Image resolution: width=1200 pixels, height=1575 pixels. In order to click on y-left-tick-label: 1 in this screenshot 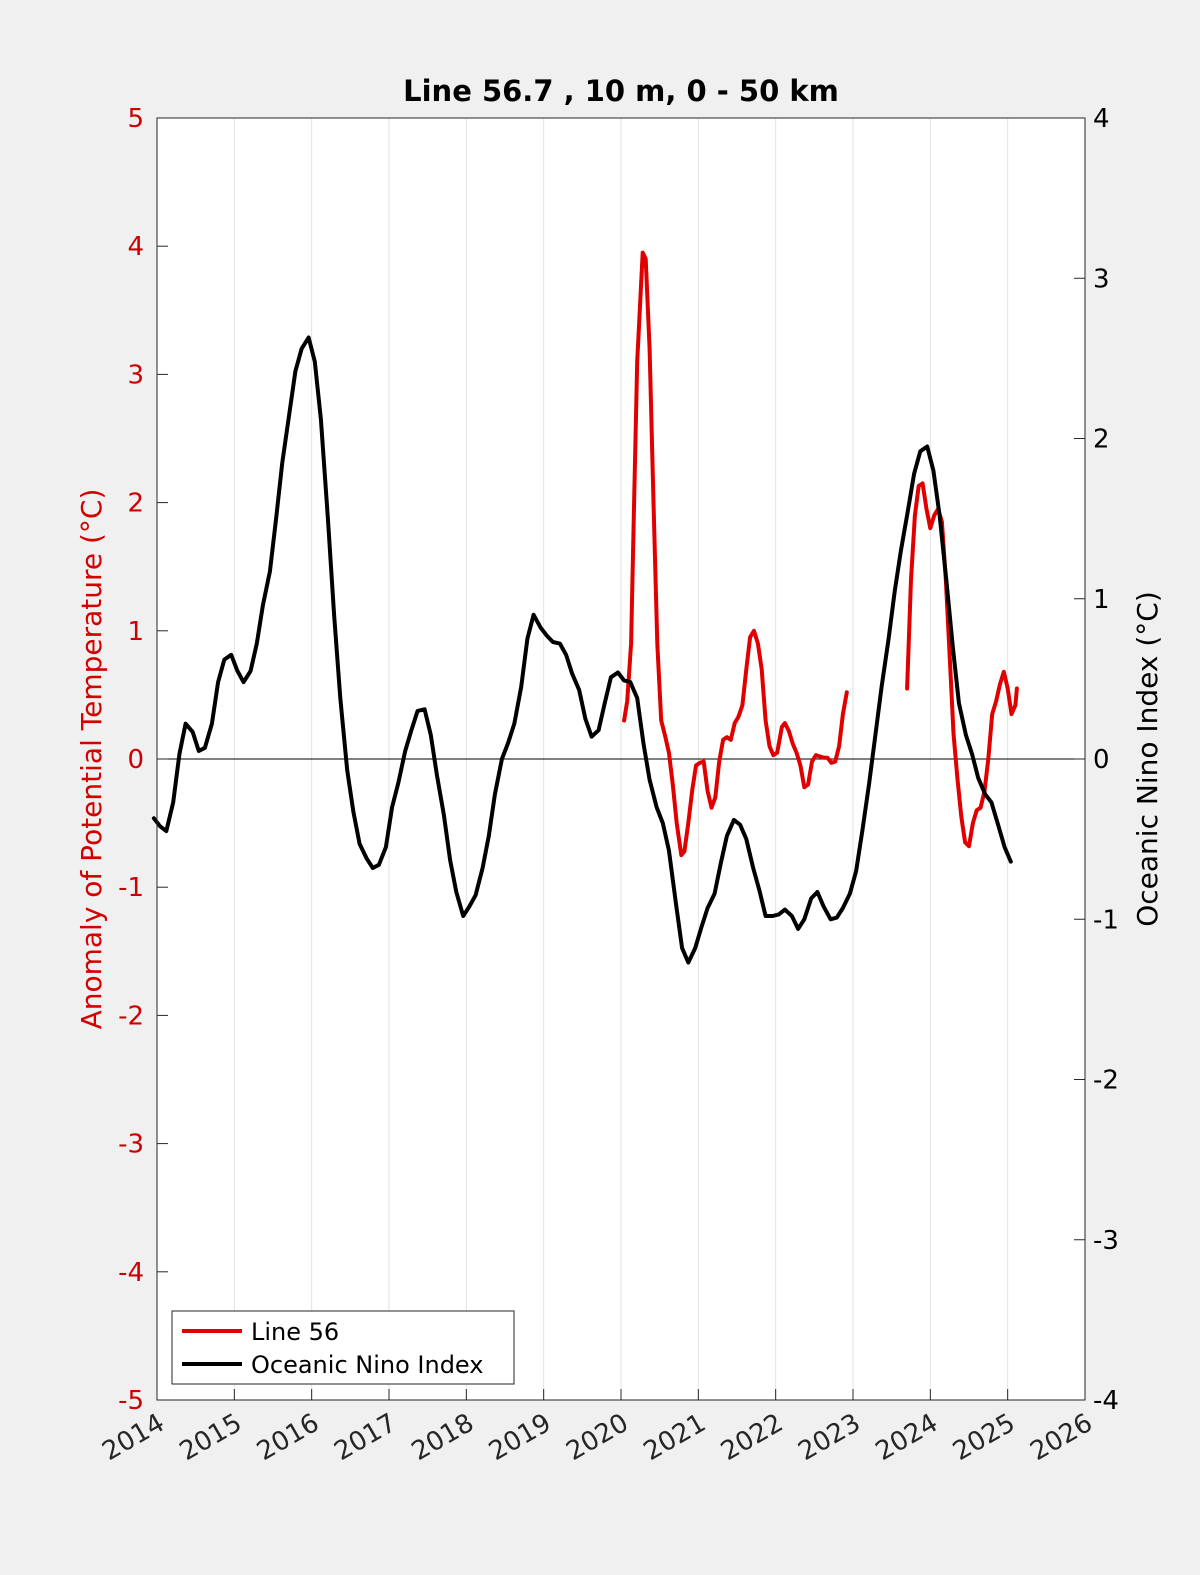, I will do `click(135, 632)`.